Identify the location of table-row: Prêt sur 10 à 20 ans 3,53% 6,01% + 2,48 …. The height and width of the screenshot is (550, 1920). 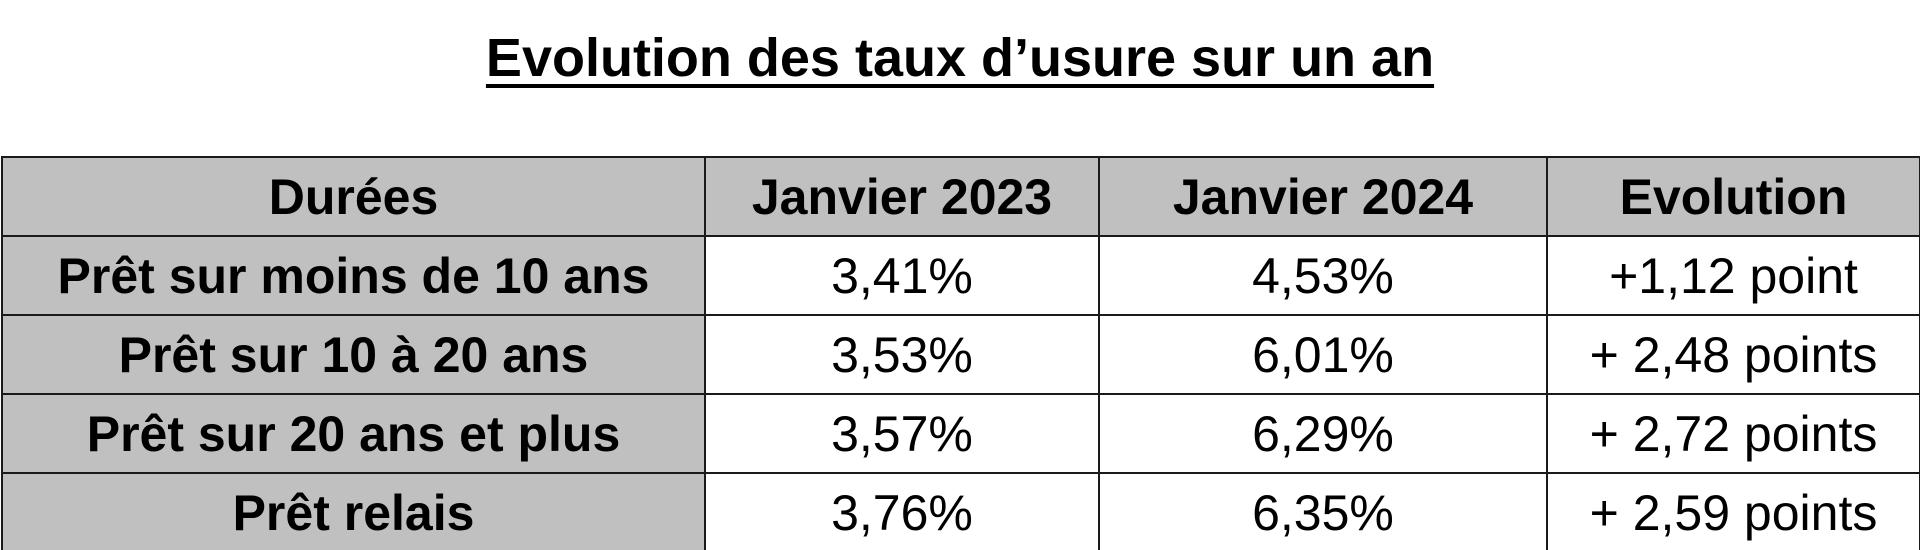
(960, 354).